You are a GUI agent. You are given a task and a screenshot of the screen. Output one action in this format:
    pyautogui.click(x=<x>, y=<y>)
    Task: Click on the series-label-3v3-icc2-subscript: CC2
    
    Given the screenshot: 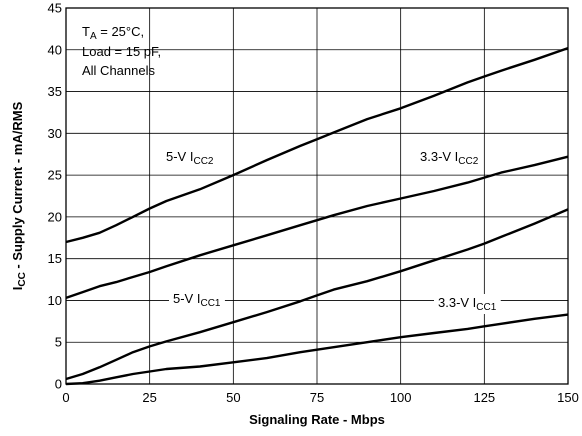 What is the action you would take?
    pyautogui.click(x=468, y=161)
    